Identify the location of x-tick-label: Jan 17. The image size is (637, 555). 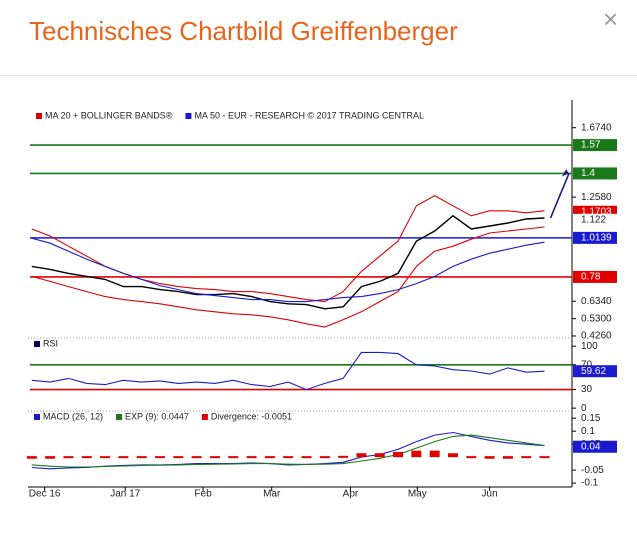
(125, 494).